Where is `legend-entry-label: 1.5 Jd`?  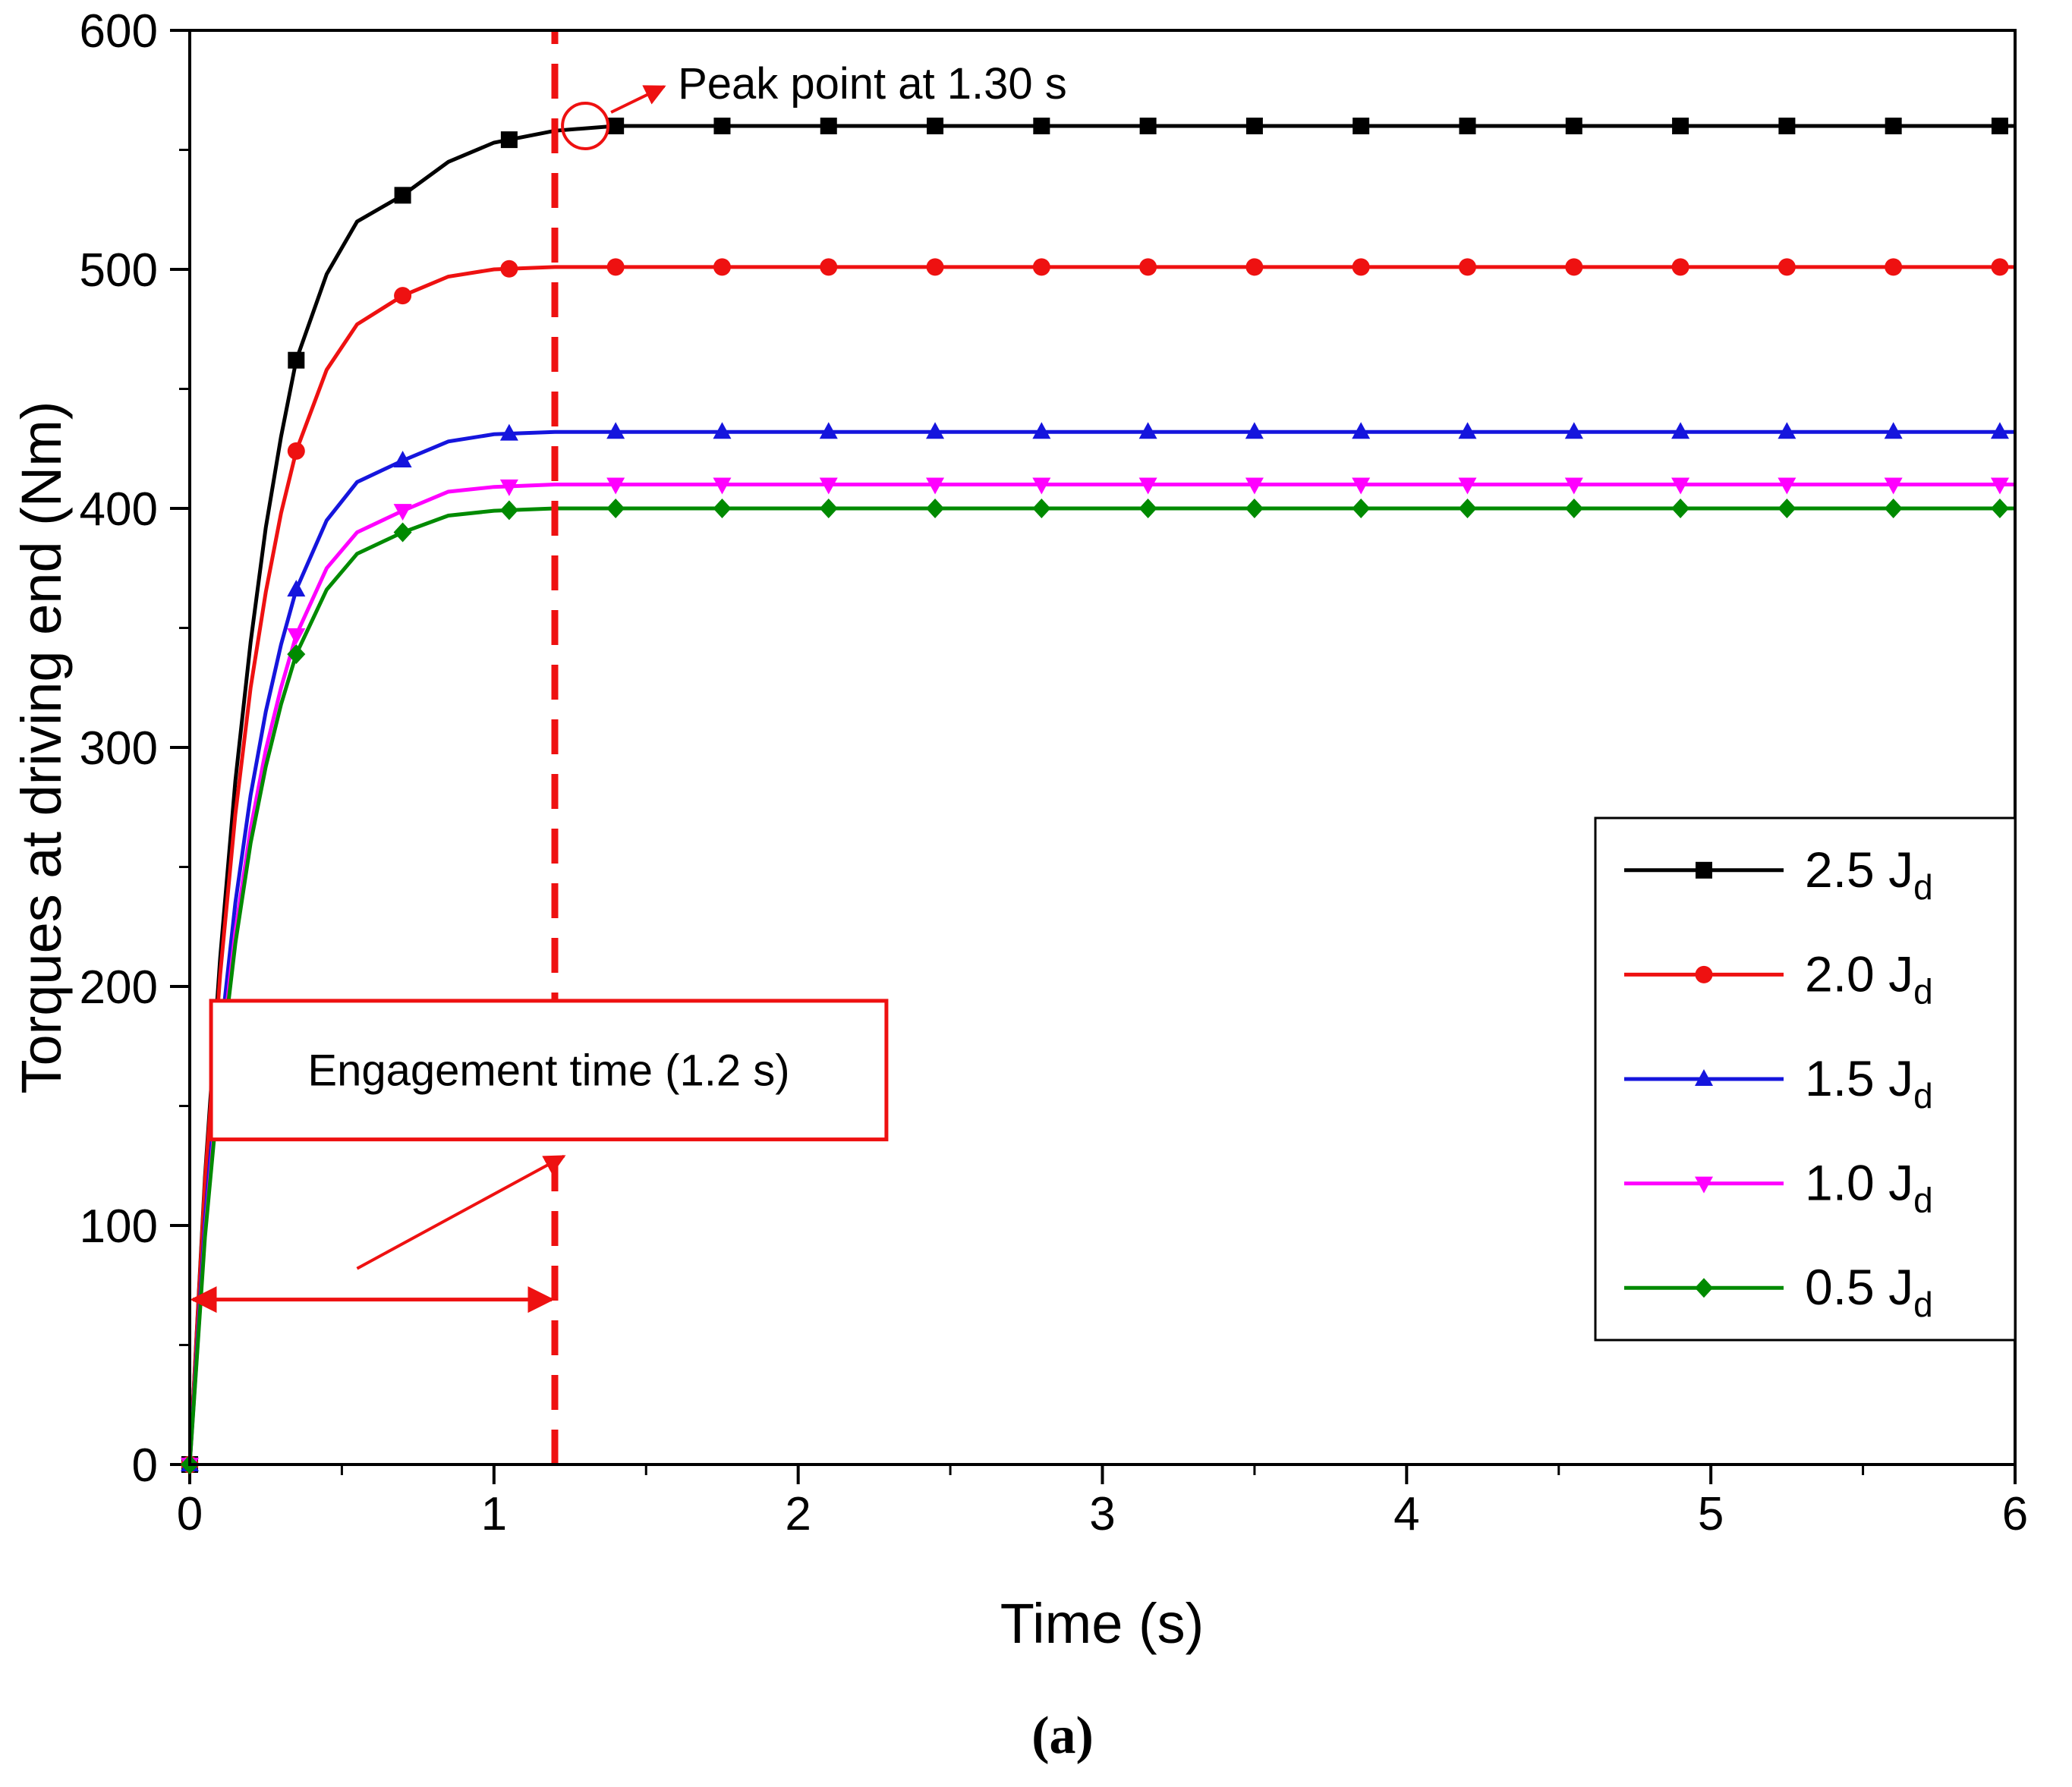 legend-entry-label: 1.5 Jd is located at coordinates (1869, 1082).